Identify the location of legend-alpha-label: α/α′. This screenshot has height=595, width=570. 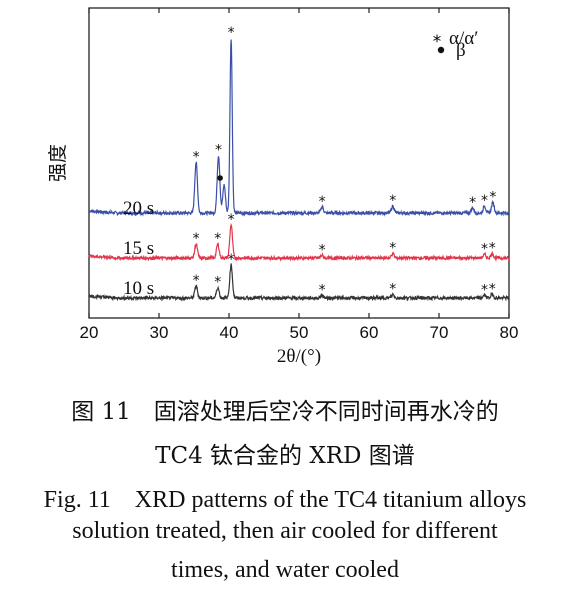
(463, 38).